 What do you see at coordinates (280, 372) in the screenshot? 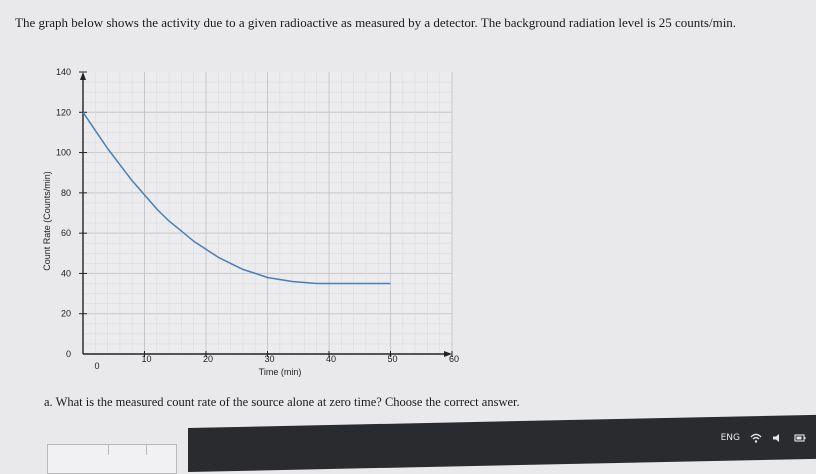
I see `x-axis-label: Time (min)` at bounding box center [280, 372].